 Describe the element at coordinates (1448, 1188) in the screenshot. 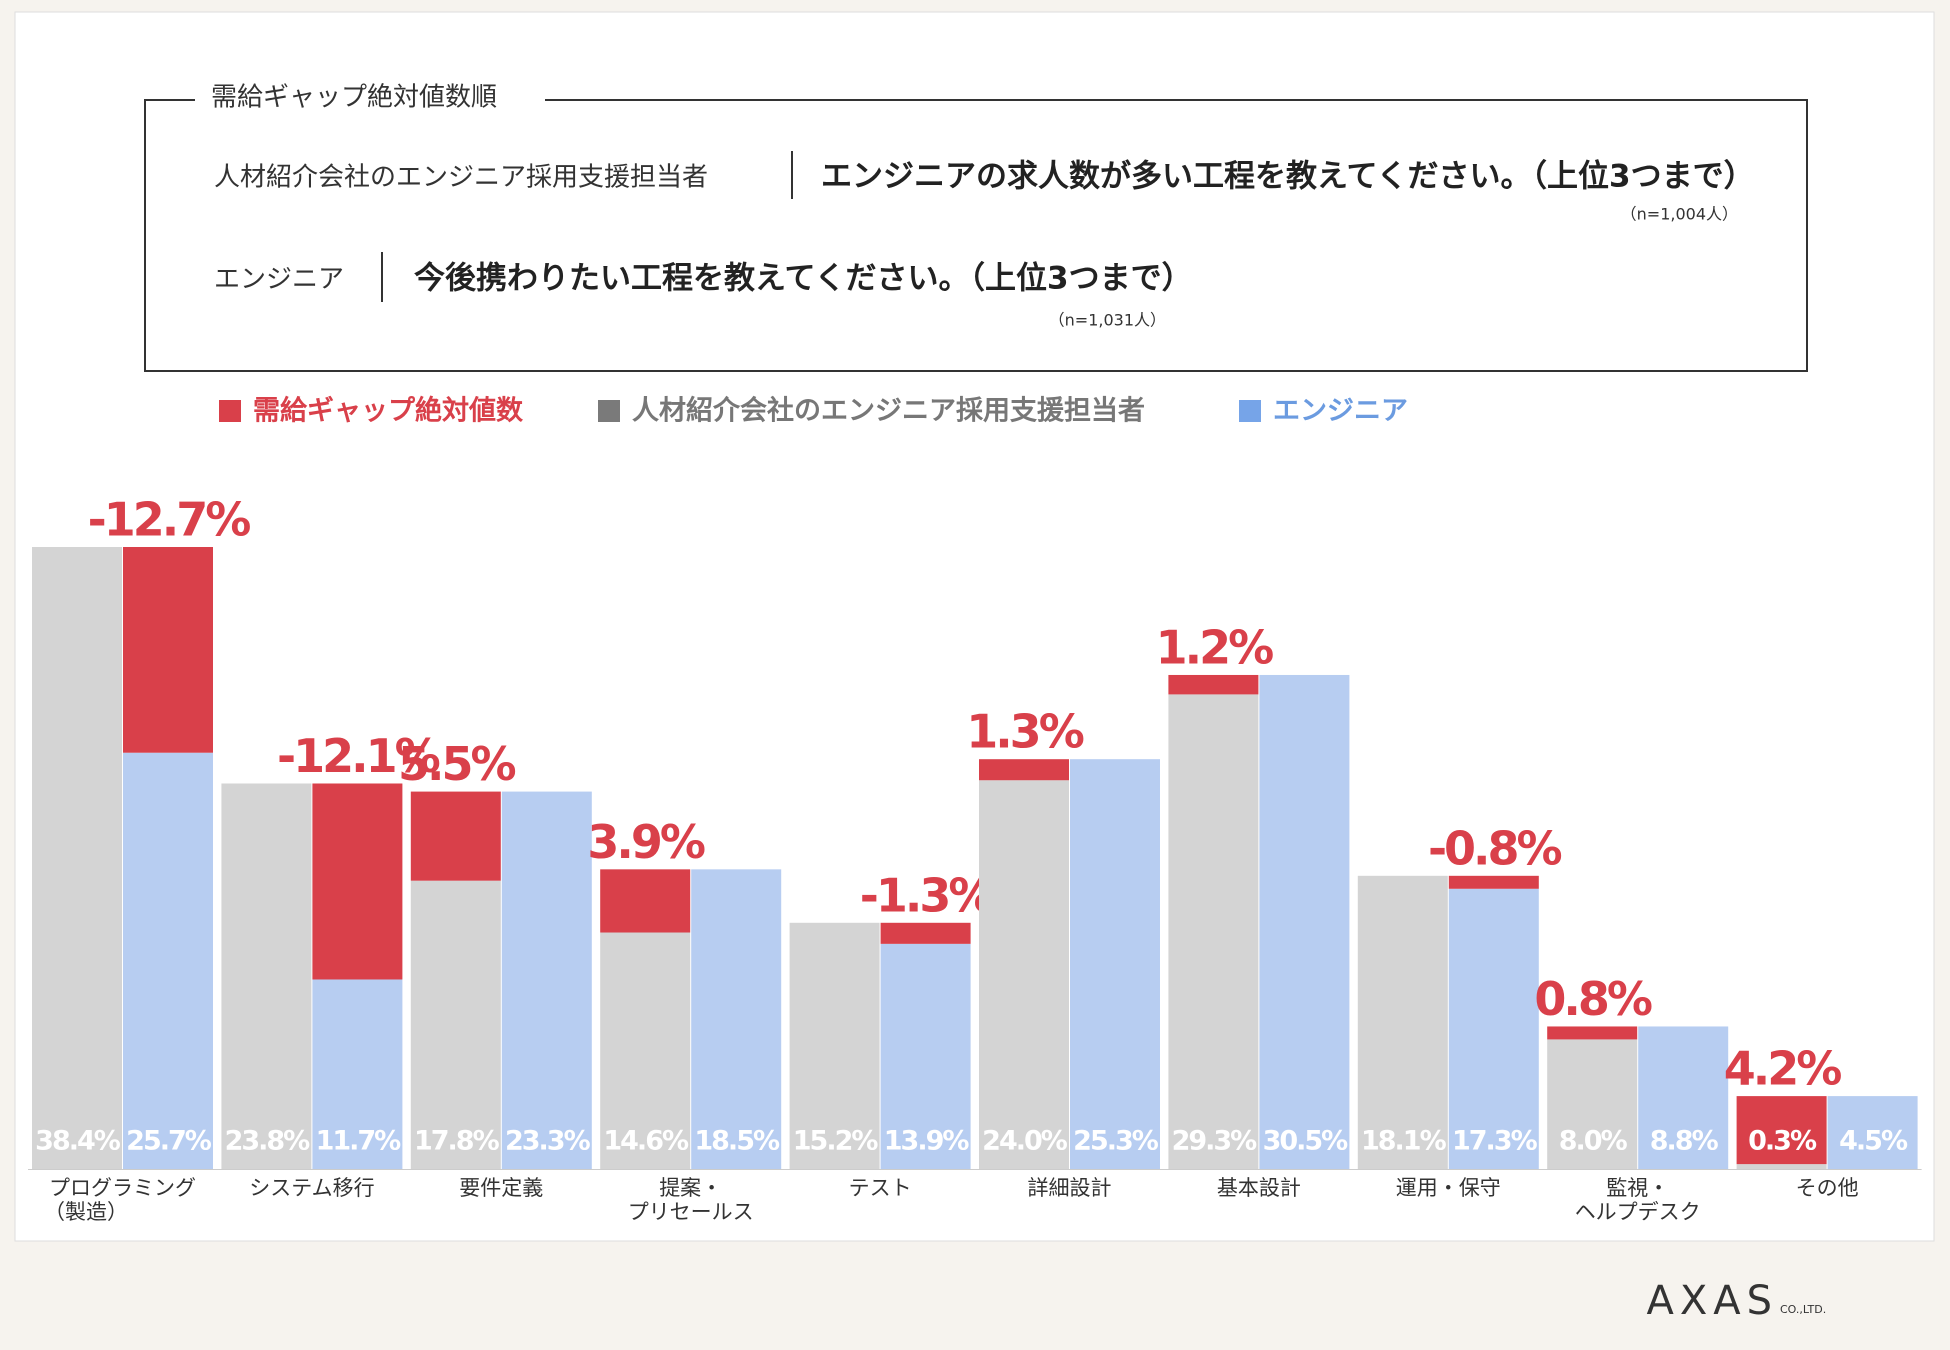

I see `x-tick-label: 運用・保守` at that location.